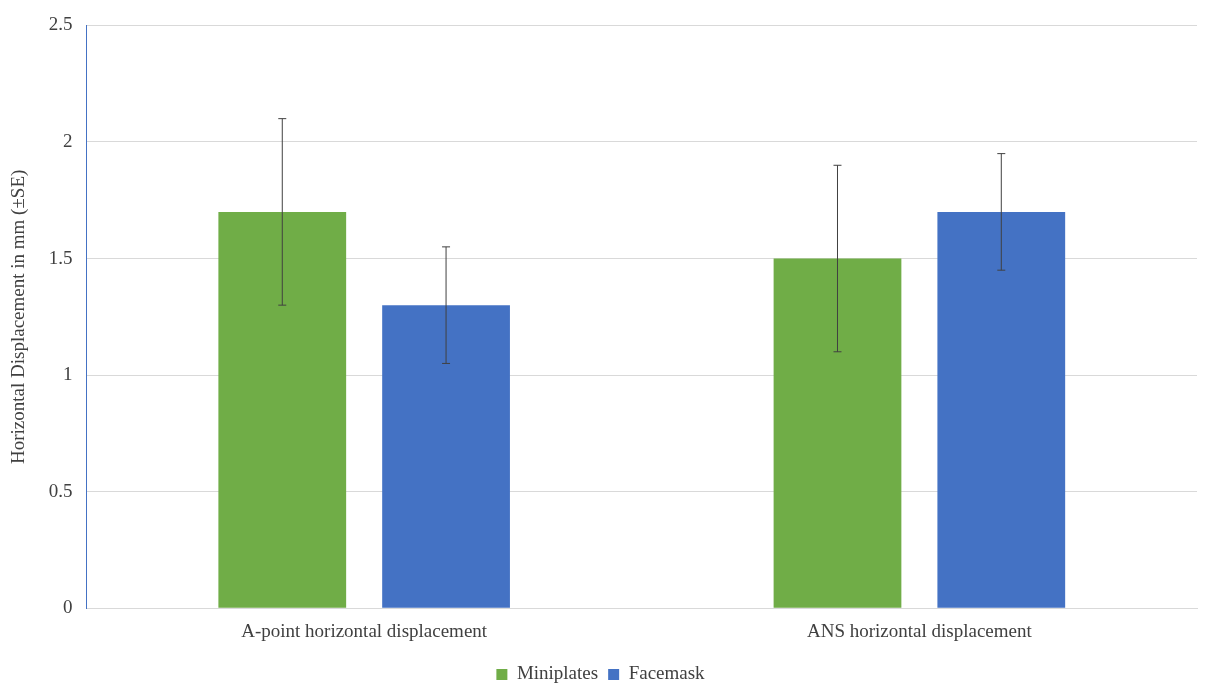 This screenshot has width=1207, height=696. Describe the element at coordinates (667, 673) in the screenshot. I see `legend-label: Facemask` at that location.